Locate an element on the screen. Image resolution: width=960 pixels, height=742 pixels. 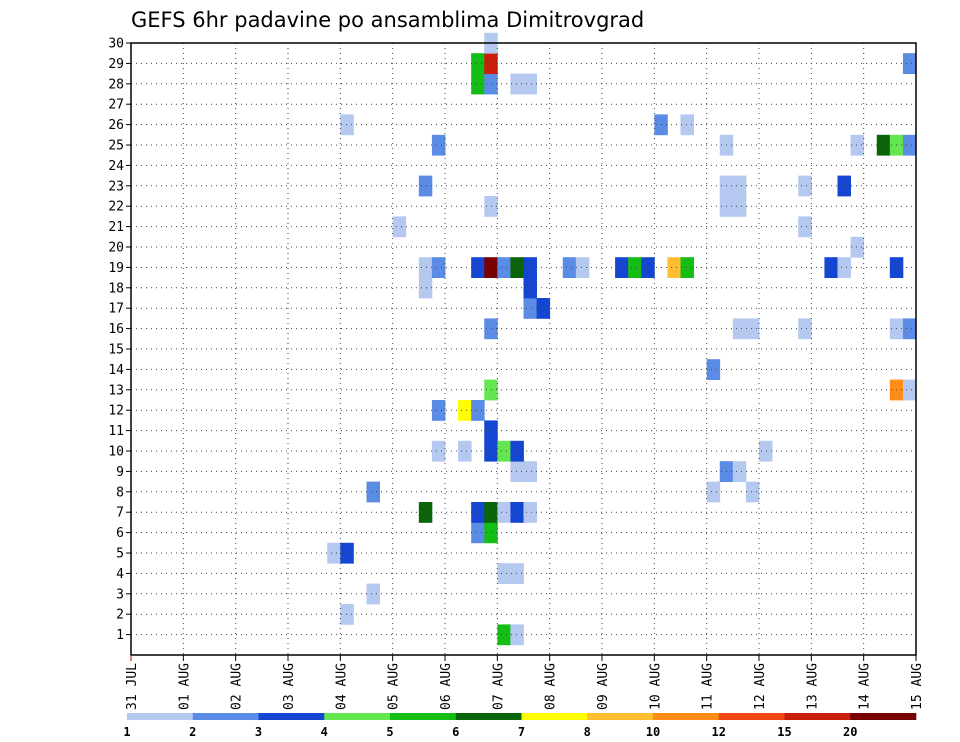
y-tick-label: 24 is located at coordinates (116, 166).